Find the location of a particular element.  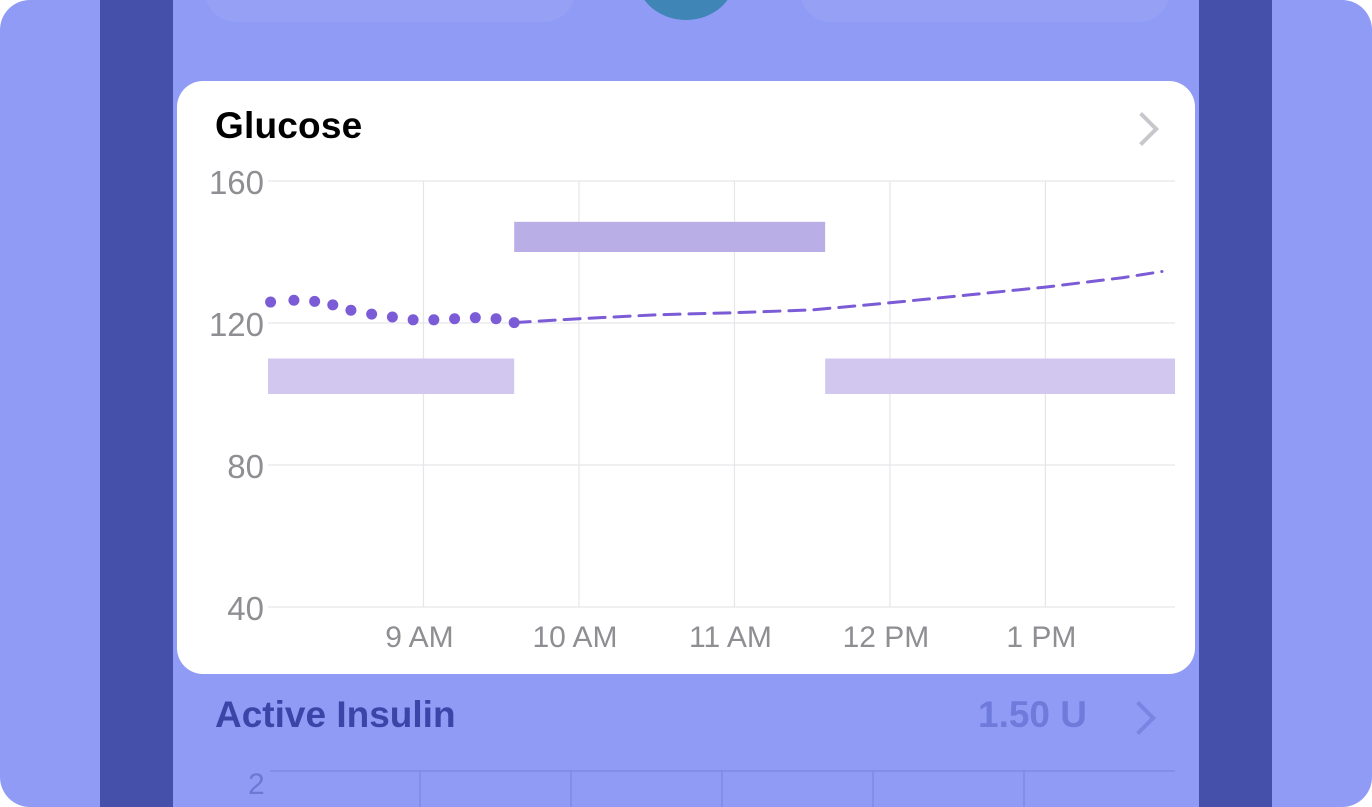

x-tick-label: 1 PM is located at coordinates (1041, 637).